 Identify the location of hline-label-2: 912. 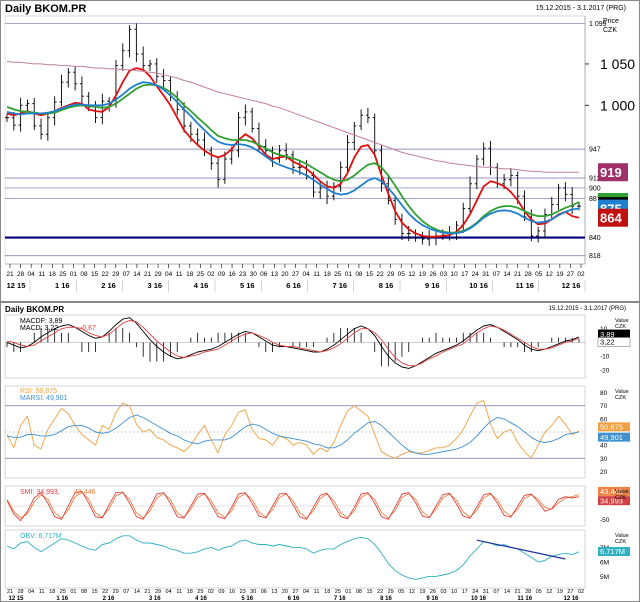
(595, 179).